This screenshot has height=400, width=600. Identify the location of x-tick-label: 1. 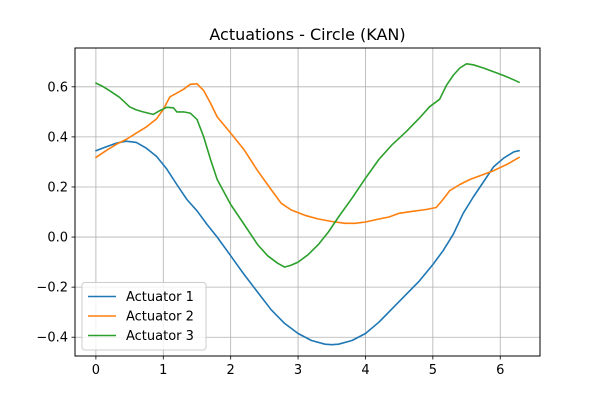
(163, 370).